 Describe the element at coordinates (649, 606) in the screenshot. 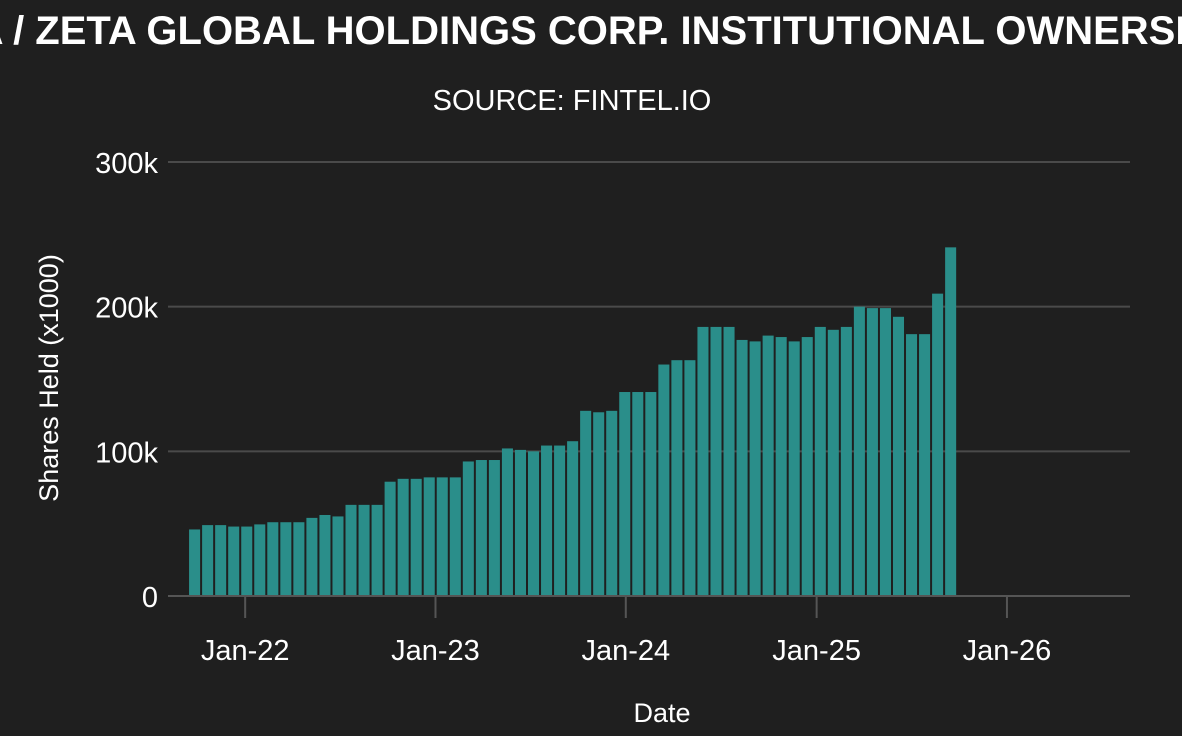

I see `axes` at that location.